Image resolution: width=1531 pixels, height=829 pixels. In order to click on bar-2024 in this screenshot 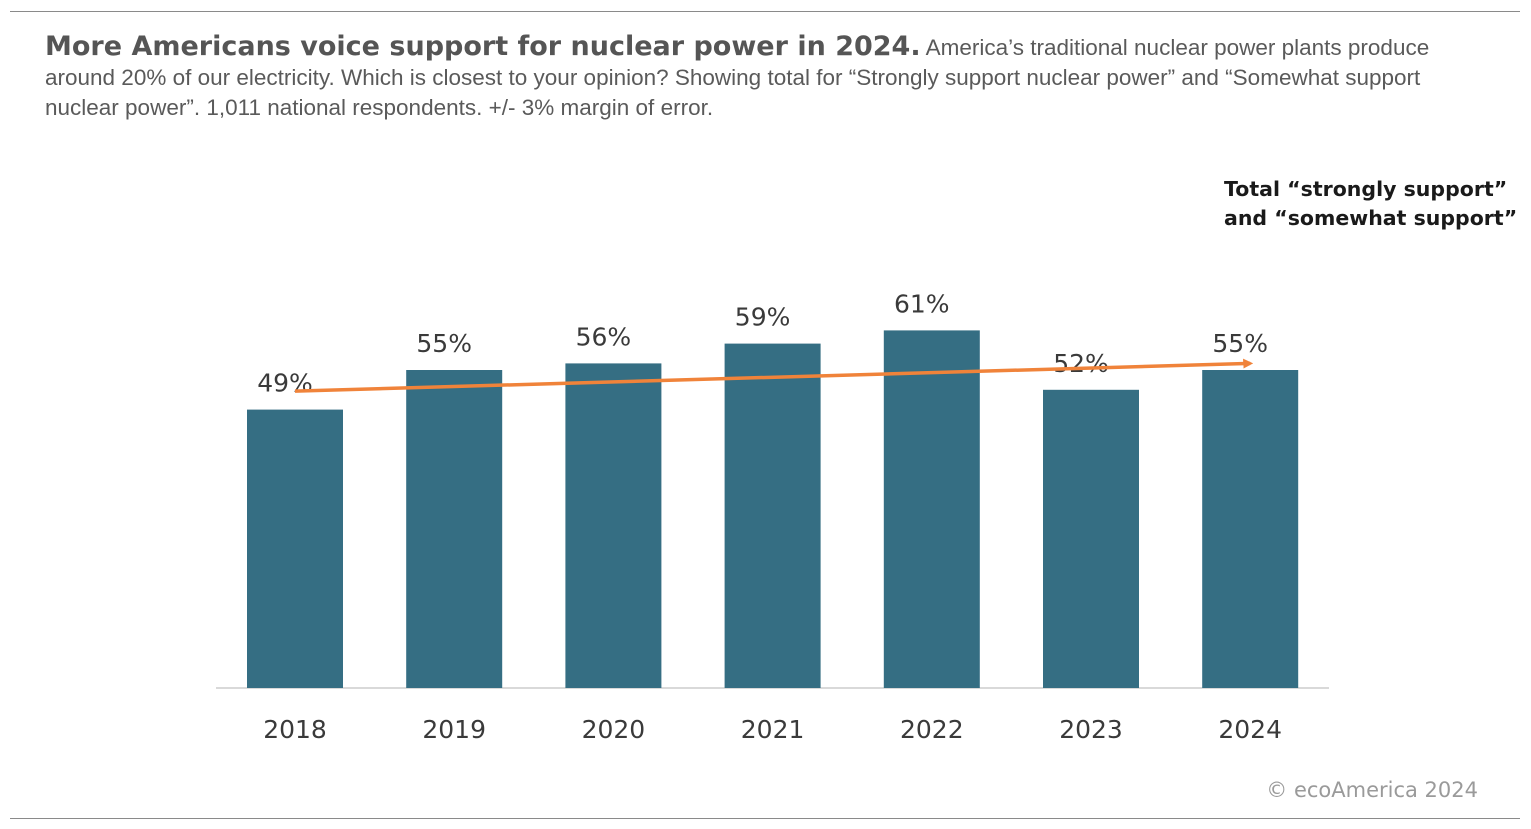, I will do `click(1250, 529)`.